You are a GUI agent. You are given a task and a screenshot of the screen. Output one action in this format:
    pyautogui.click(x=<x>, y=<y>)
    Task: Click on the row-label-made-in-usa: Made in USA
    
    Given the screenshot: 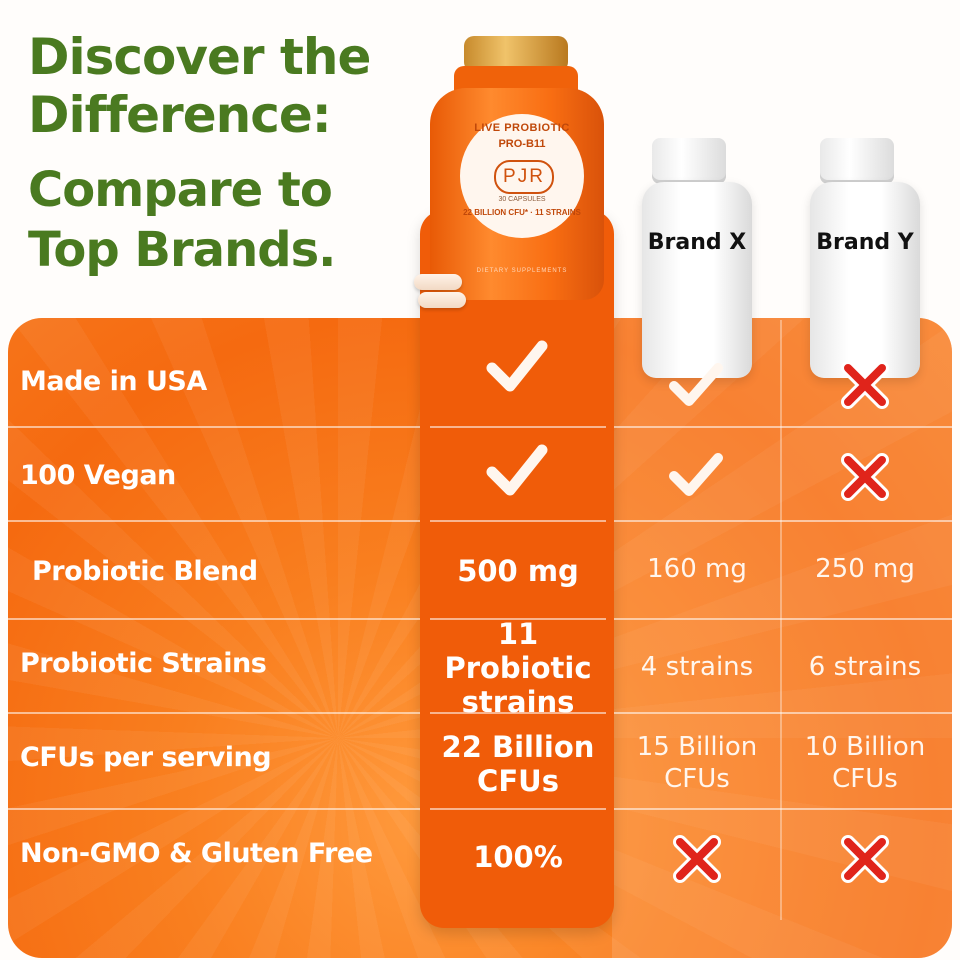 What is the action you would take?
    pyautogui.click(x=113, y=381)
    